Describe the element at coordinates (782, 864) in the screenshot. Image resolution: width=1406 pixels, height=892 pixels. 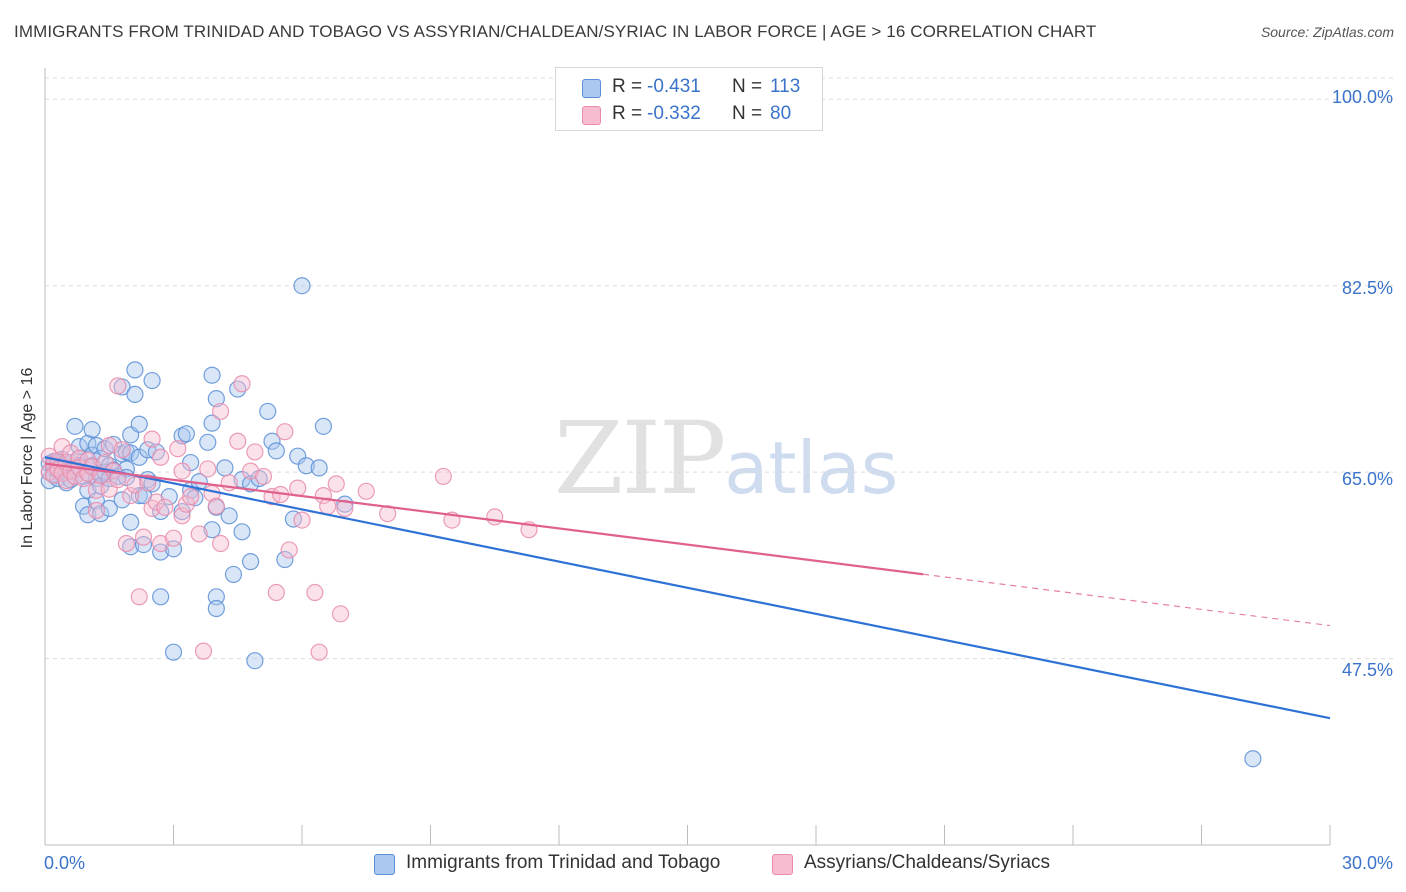
I see `legend-swatch-pink` at that location.